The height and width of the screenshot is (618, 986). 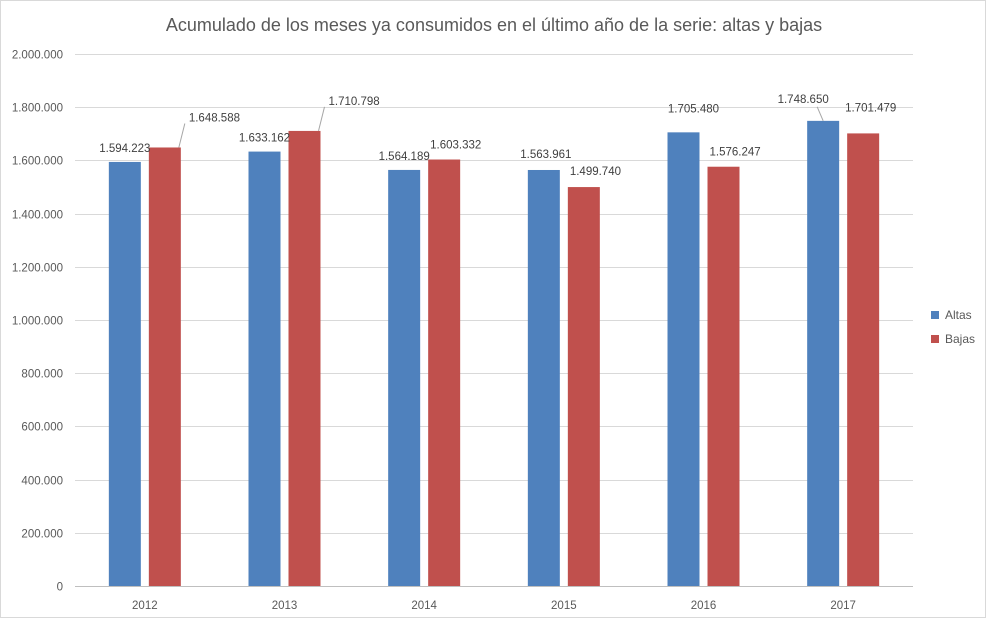 What do you see at coordinates (735, 153) in the screenshot?
I see `bajas-data-label: 1.576.247` at bounding box center [735, 153].